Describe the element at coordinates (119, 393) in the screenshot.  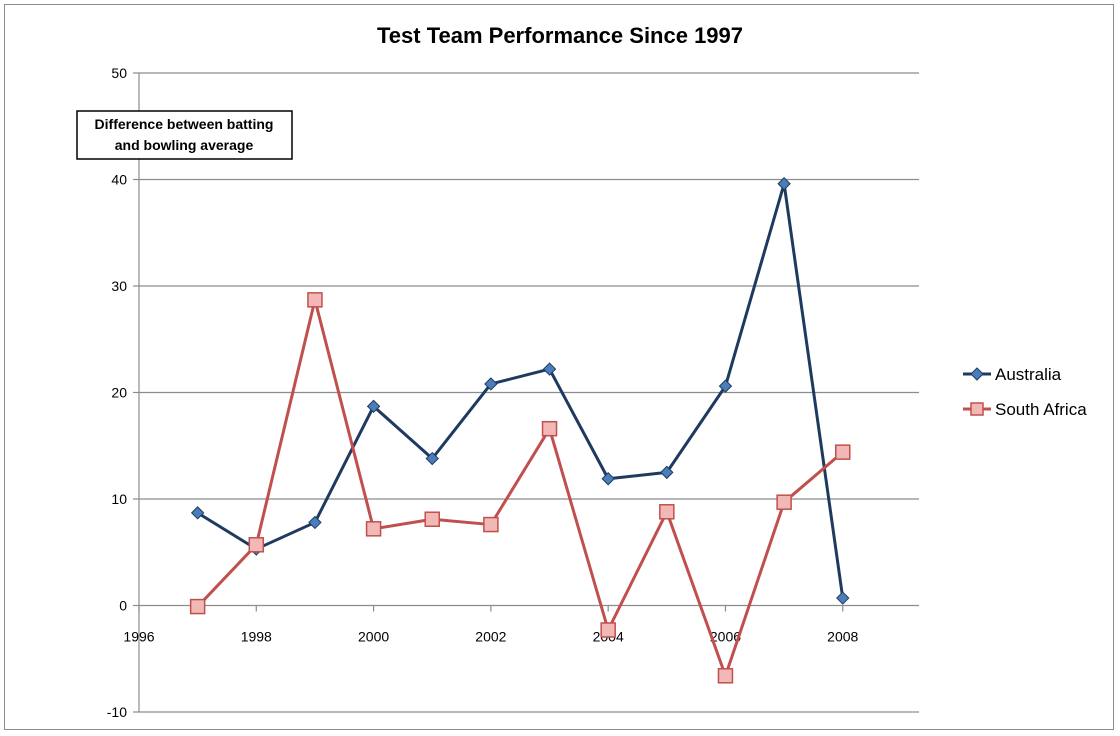
I see `y-tick-label: 20` at that location.